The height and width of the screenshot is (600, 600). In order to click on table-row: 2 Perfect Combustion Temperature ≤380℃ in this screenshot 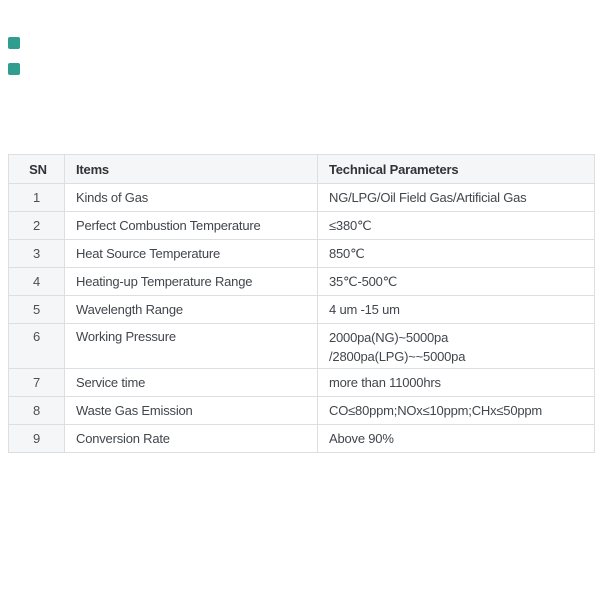, I will do `click(301, 225)`.